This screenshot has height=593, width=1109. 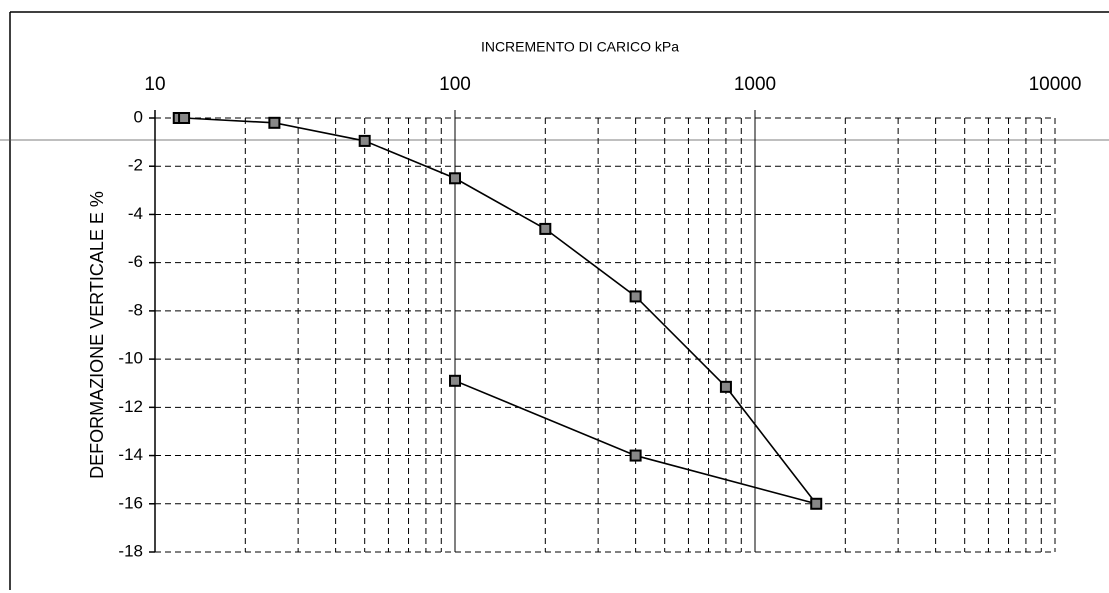 What do you see at coordinates (130, 502) in the screenshot?
I see `y-tick-label: -16` at bounding box center [130, 502].